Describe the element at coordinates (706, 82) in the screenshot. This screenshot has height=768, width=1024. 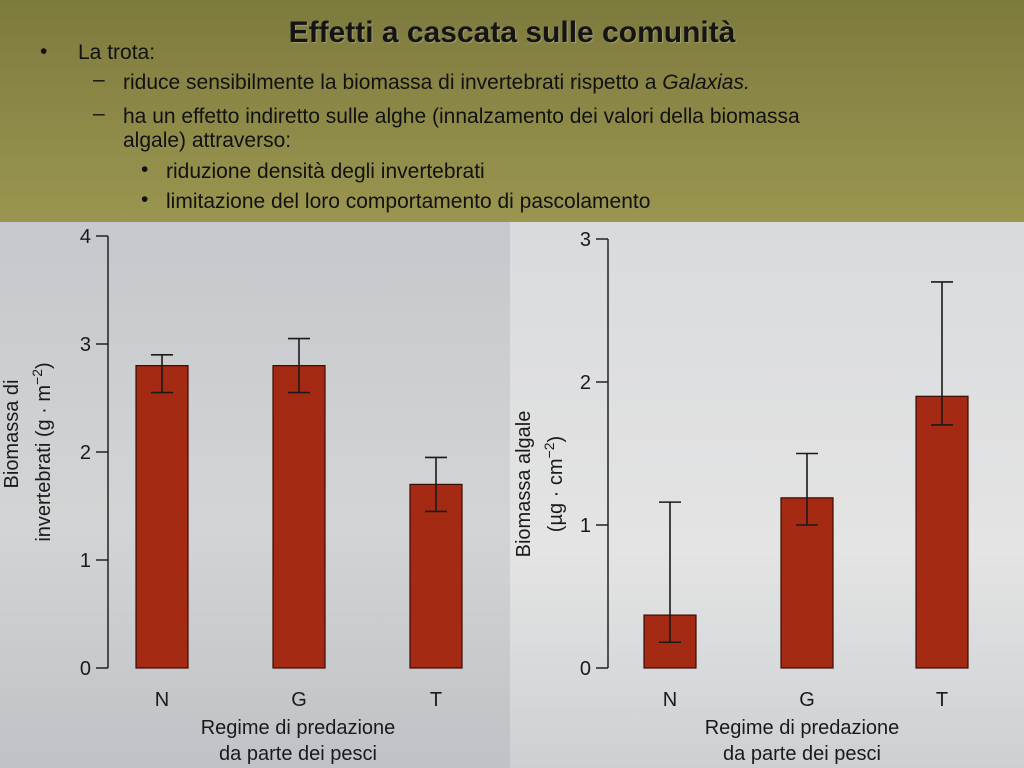
I see `galaxias-text: Galaxias.` at that location.